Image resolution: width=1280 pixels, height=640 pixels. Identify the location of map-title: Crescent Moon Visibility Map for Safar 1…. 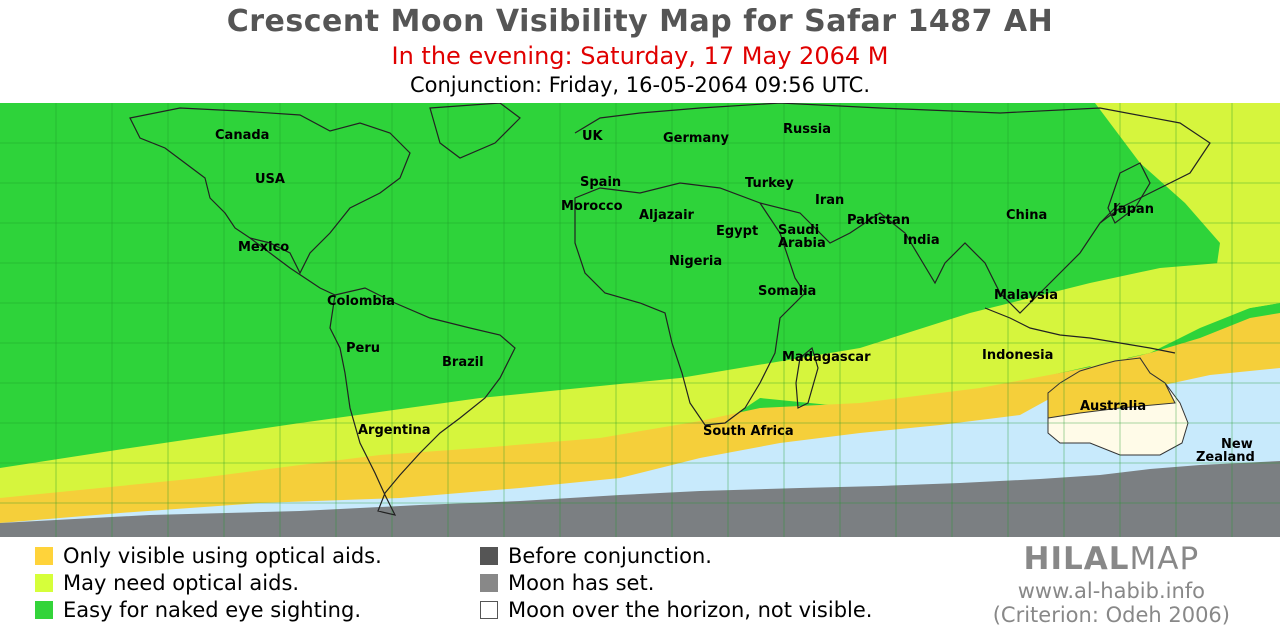
(640, 21).